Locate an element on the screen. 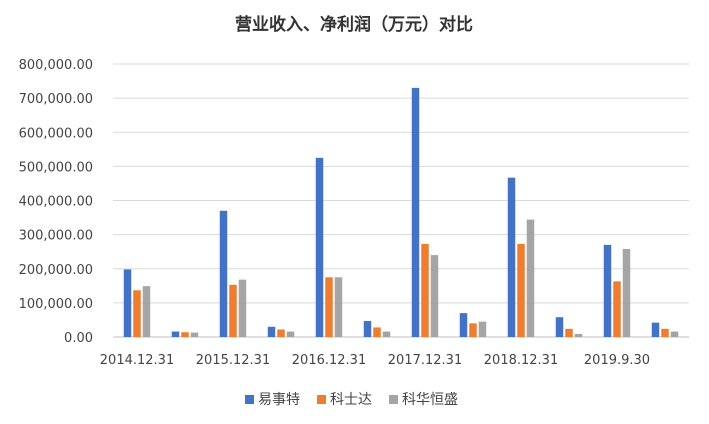 The image size is (709, 424). y-tick-label: 200,000.00 is located at coordinates (56, 270).